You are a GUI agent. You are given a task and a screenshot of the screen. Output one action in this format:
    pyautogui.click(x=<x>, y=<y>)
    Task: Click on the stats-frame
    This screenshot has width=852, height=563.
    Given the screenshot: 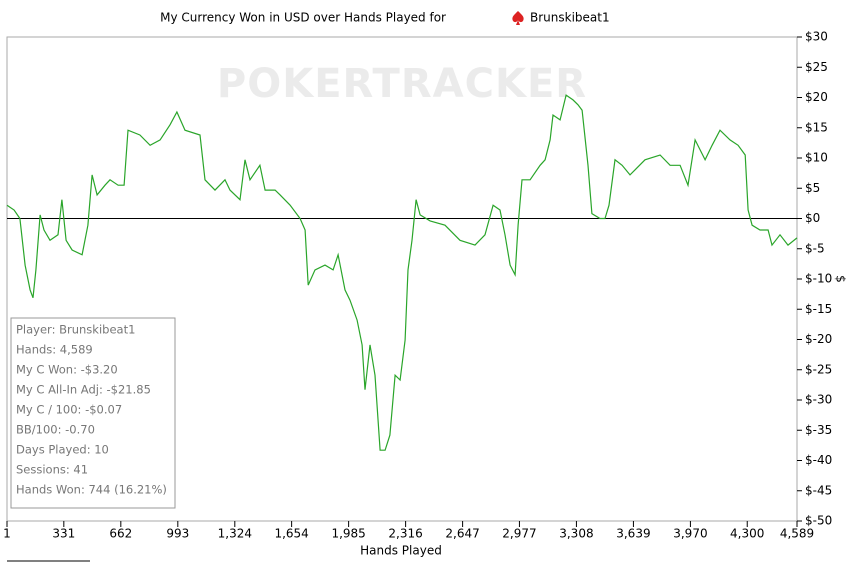 What is the action you would take?
    pyautogui.click(x=93, y=413)
    